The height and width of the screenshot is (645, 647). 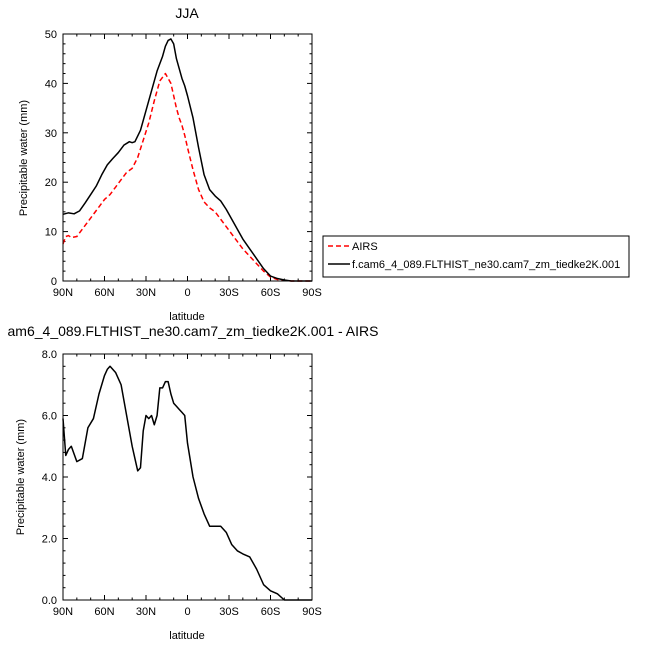 What do you see at coordinates (49, 601) in the screenshot?
I see `bottom-y-tick-label: 0.0` at bounding box center [49, 601].